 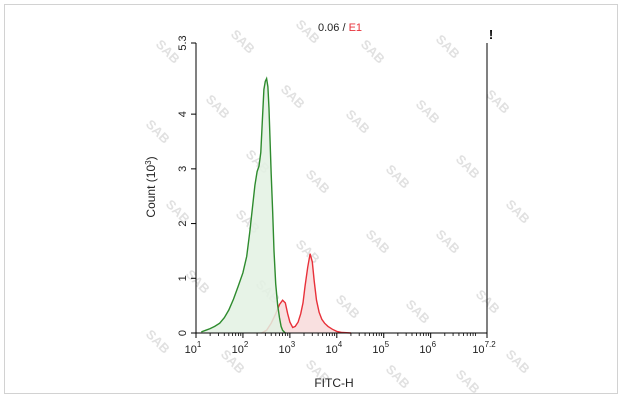 I want to click on x-axis-title: FITC-H, so click(x=333, y=383).